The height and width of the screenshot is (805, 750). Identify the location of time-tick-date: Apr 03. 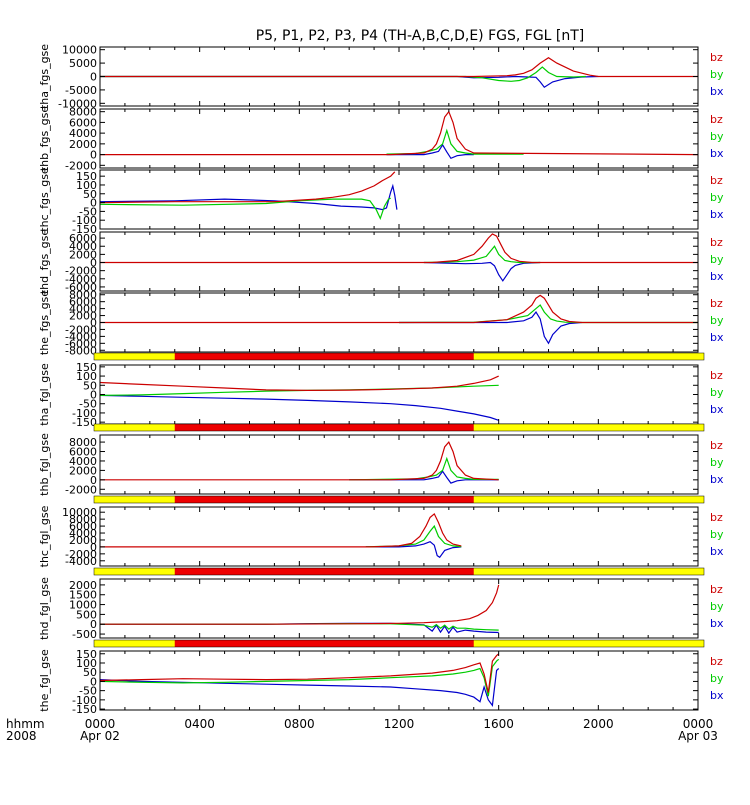
(698, 736).